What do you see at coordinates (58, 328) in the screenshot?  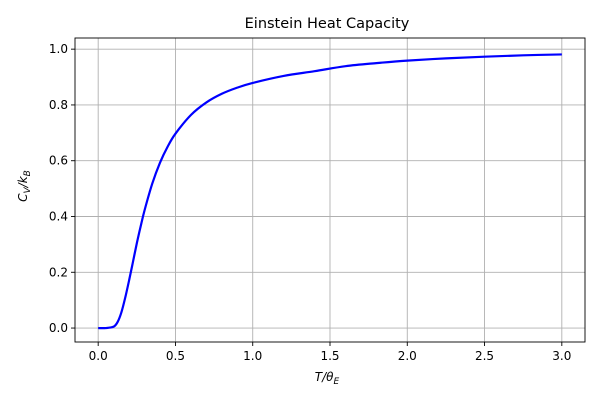 I see `y-tick-label: 0.0` at bounding box center [58, 328].